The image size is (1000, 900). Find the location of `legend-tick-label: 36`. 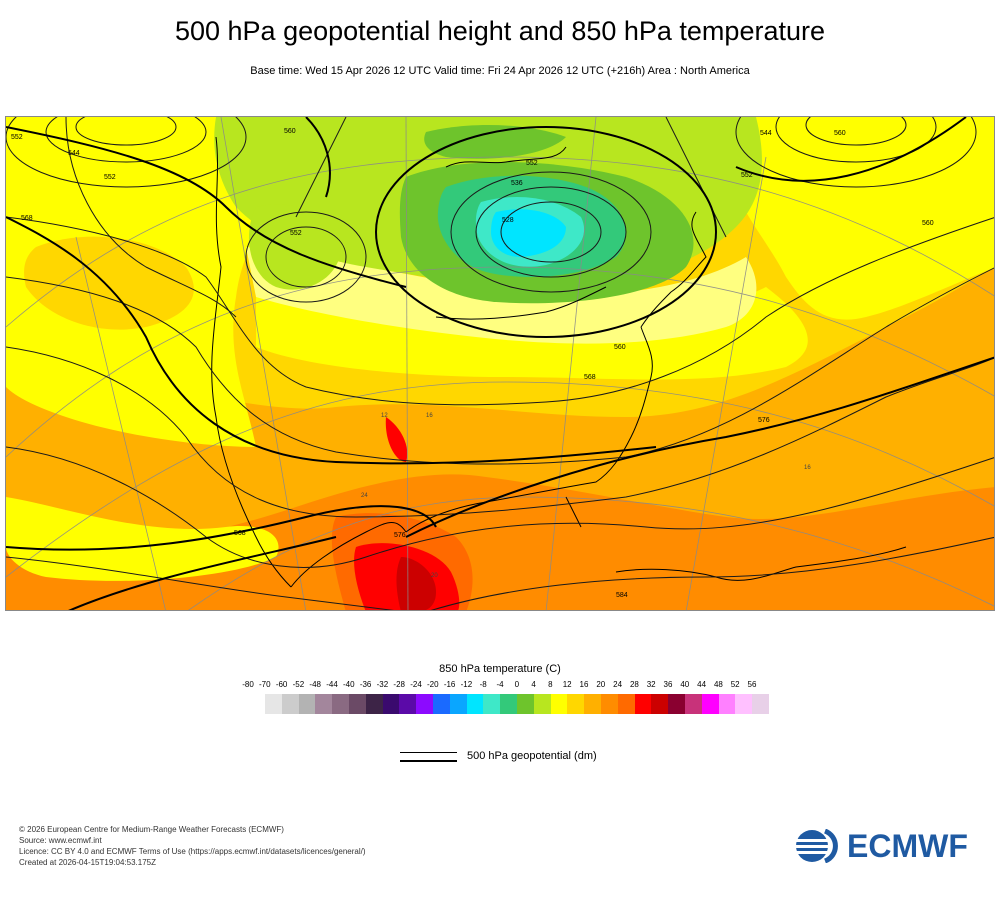

legend-tick-label: 36 is located at coordinates (668, 684).